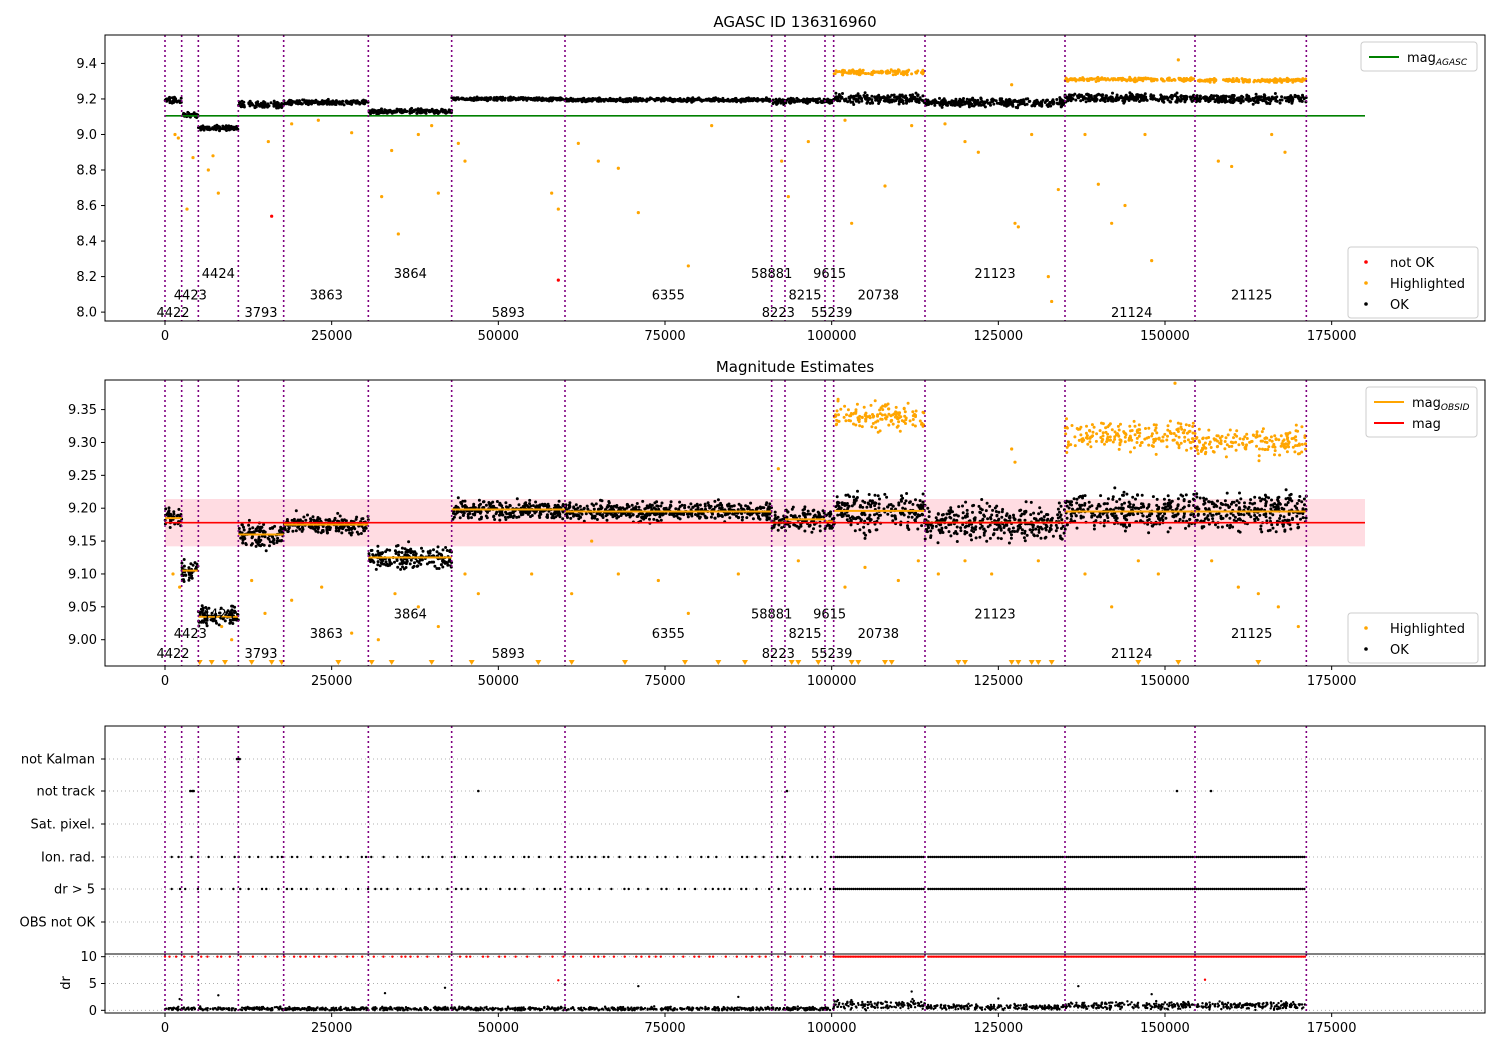 The image size is (1500, 1050). I want to click on y-tick-label: 9.15, so click(82, 542).